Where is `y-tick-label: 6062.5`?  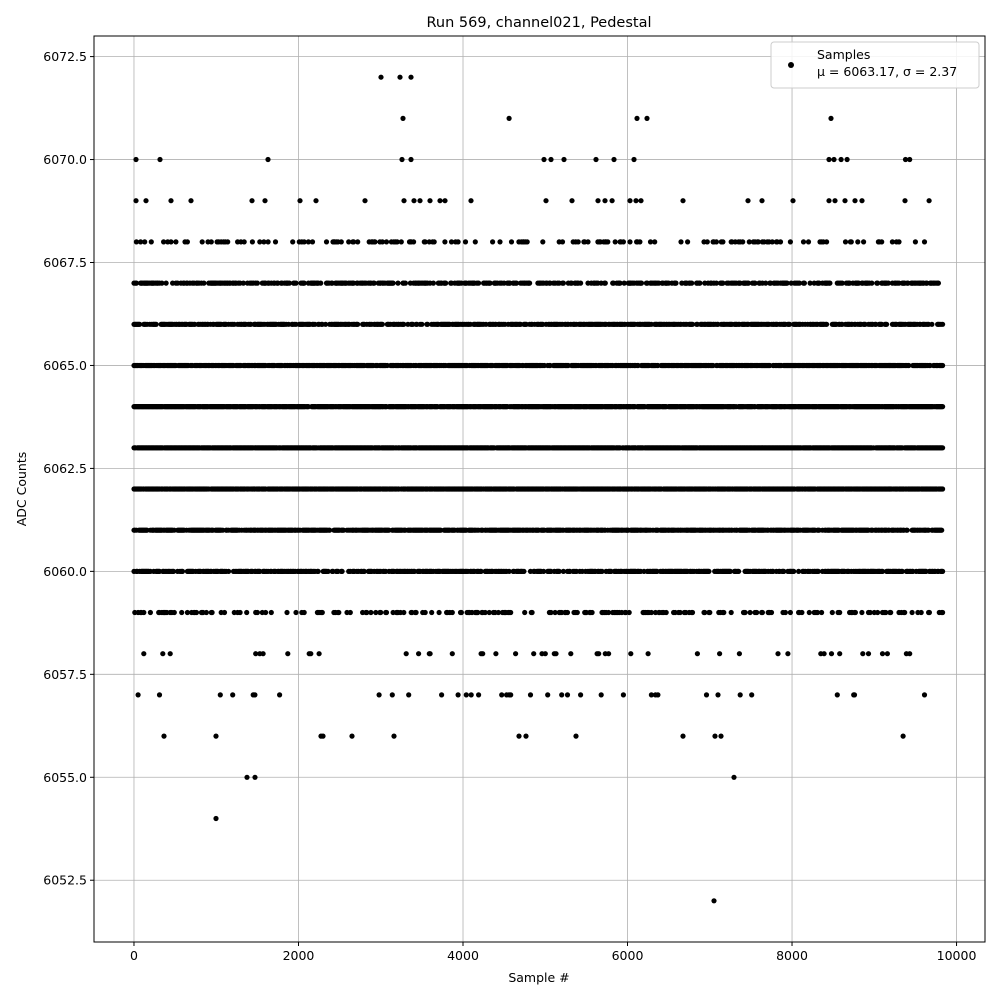
y-tick-label: 6062.5 is located at coordinates (65, 468).